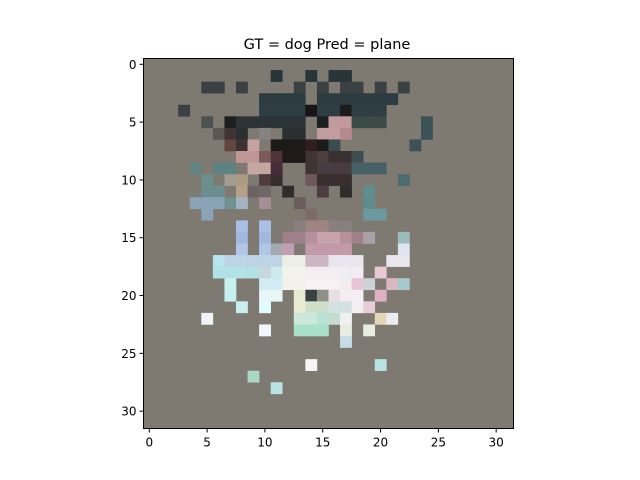 This screenshot has width=640, height=480. Describe the element at coordinates (133, 65) in the screenshot. I see `y-tick-label: 0` at that location.